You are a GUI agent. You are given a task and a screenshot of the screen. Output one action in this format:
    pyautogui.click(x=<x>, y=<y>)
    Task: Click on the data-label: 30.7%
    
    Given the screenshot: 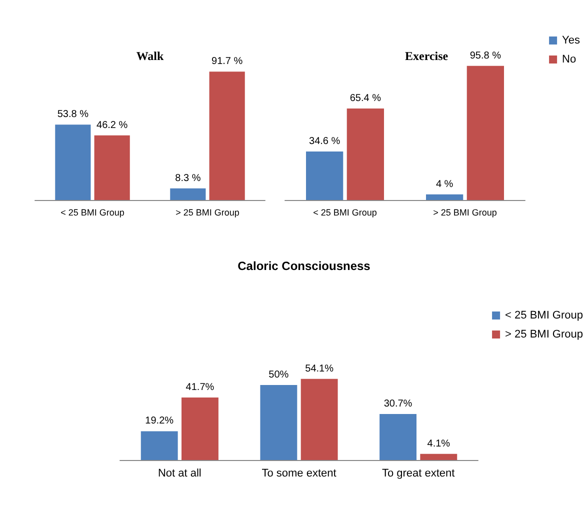 What is the action you would take?
    pyautogui.click(x=398, y=404)
    